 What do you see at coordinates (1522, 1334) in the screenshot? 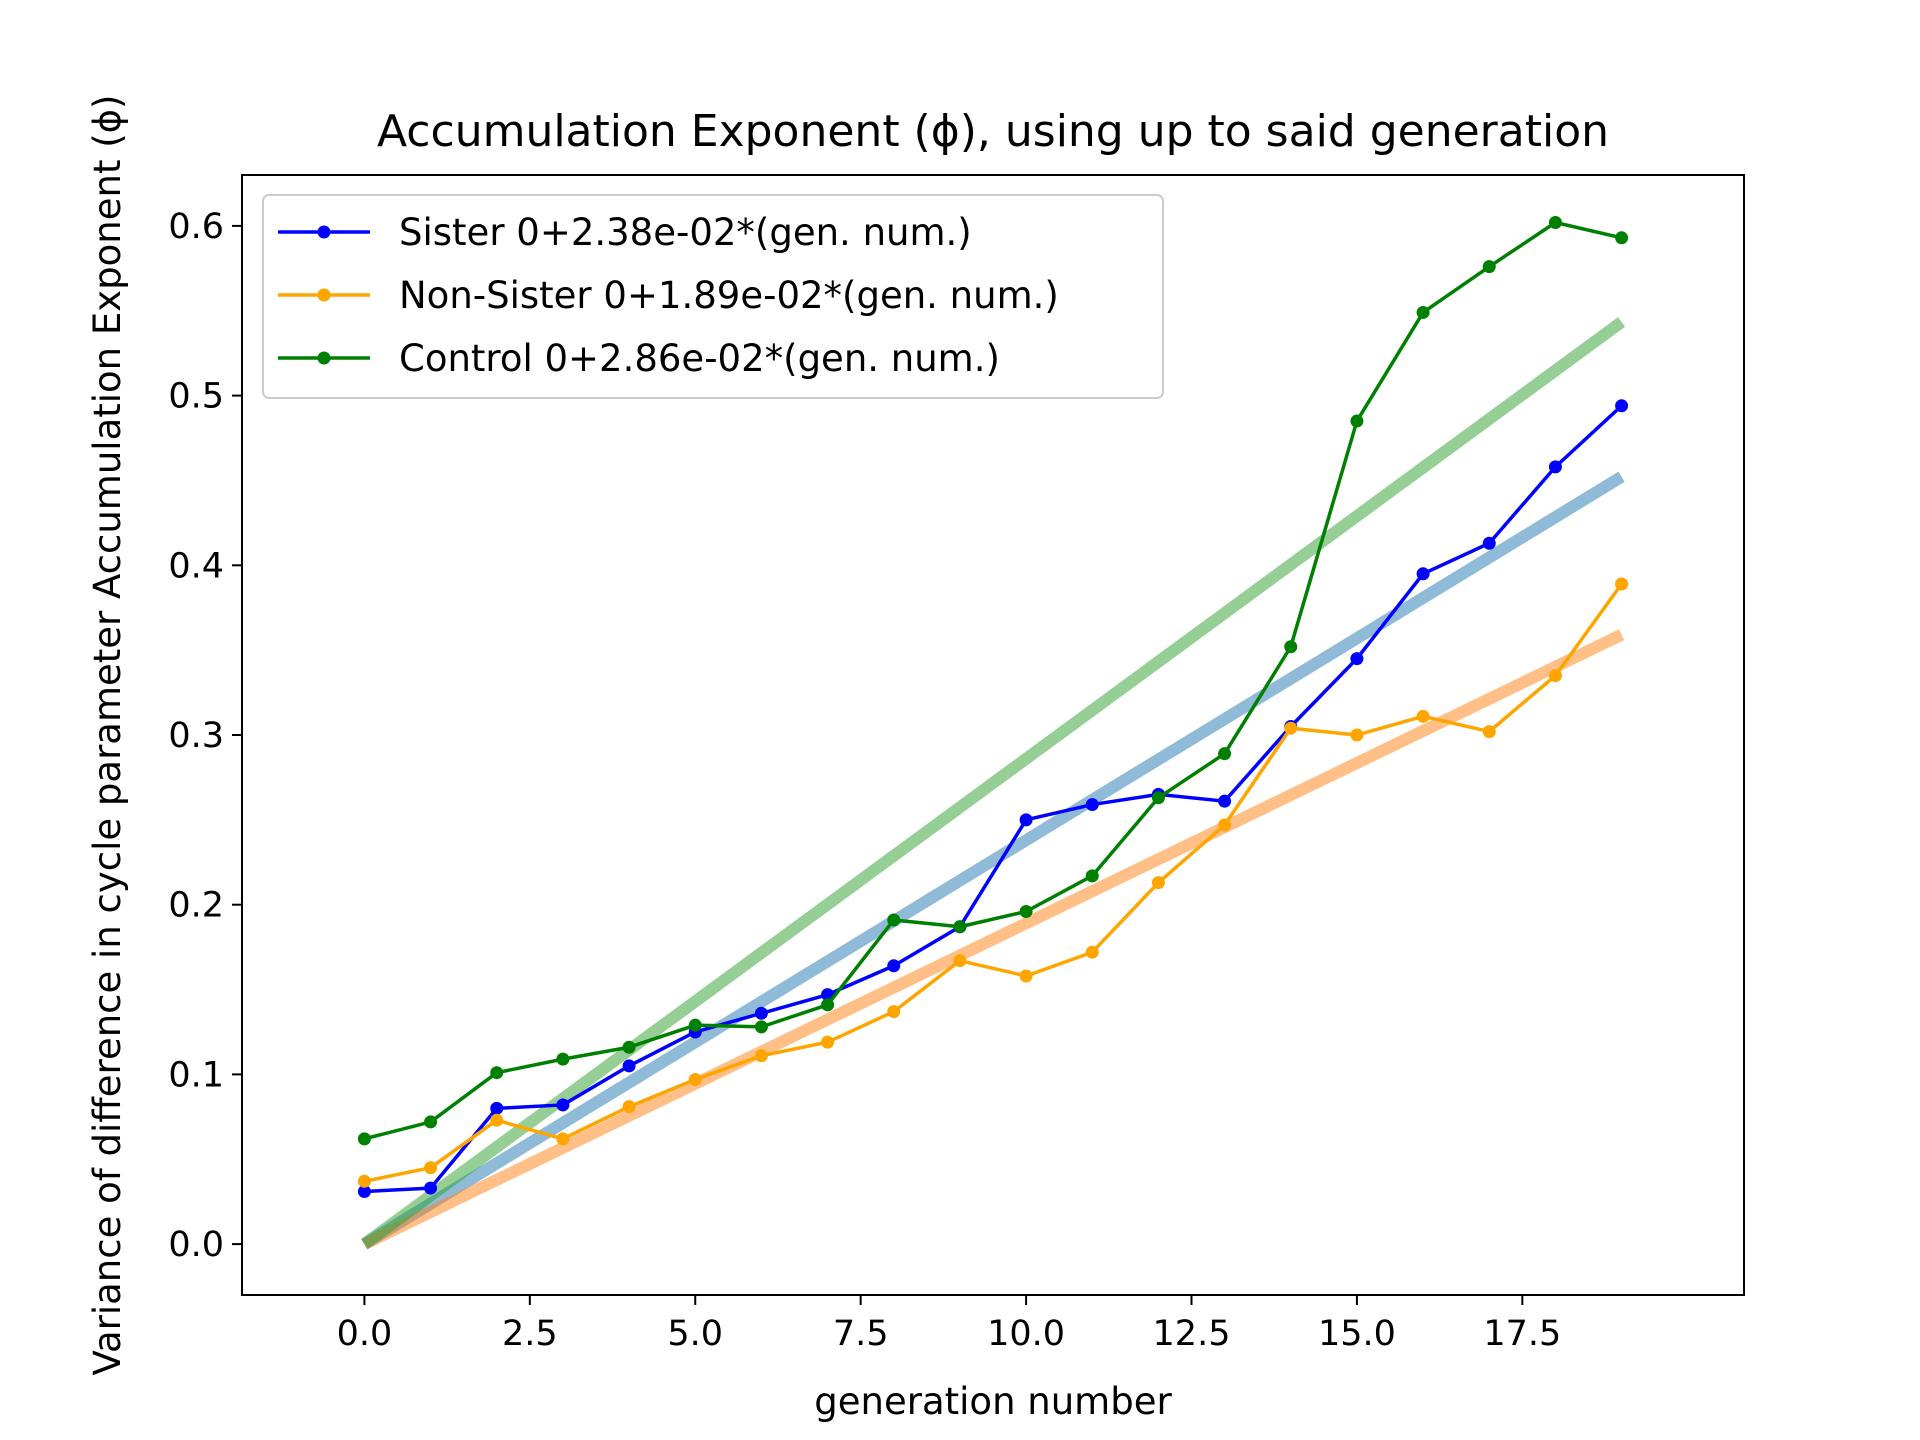
I see `x-tick-label: 17.5` at bounding box center [1522, 1334].